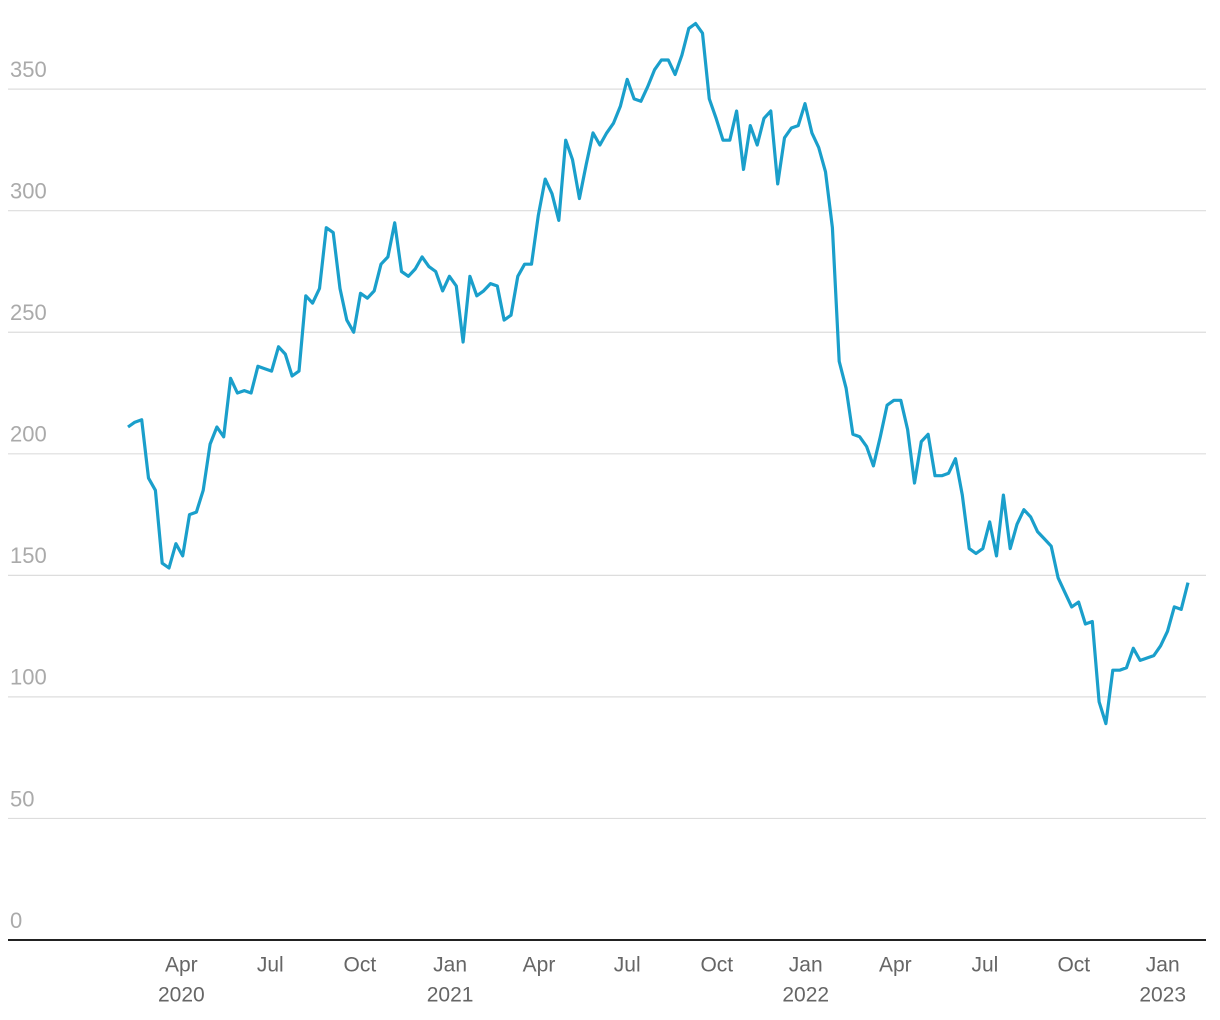 Image resolution: width=1220 pixels, height=1020 pixels. I want to click on y-tick-label: 150, so click(28, 555).